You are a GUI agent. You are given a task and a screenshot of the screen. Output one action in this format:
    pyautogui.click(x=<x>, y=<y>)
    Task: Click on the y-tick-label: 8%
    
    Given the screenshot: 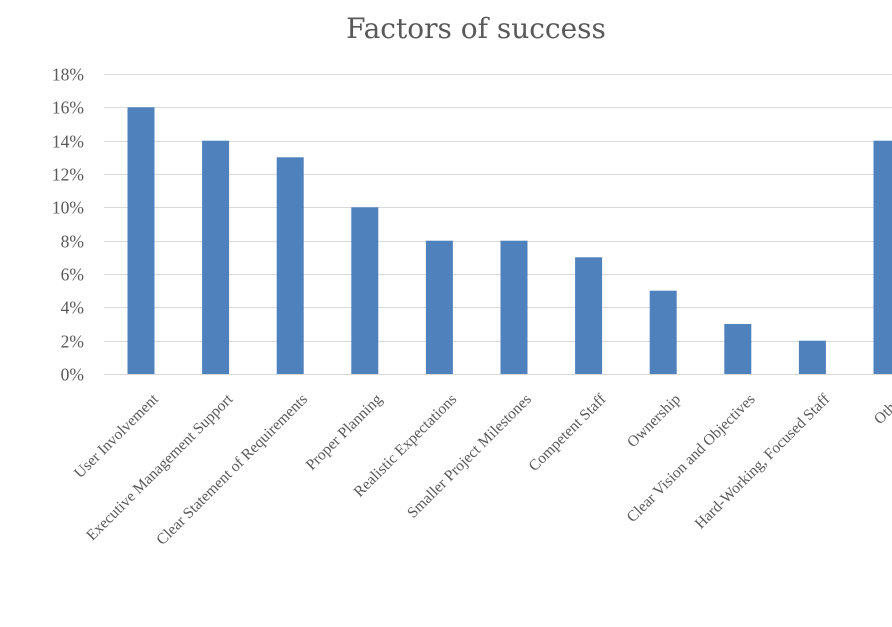 What is the action you would take?
    pyautogui.click(x=72, y=242)
    